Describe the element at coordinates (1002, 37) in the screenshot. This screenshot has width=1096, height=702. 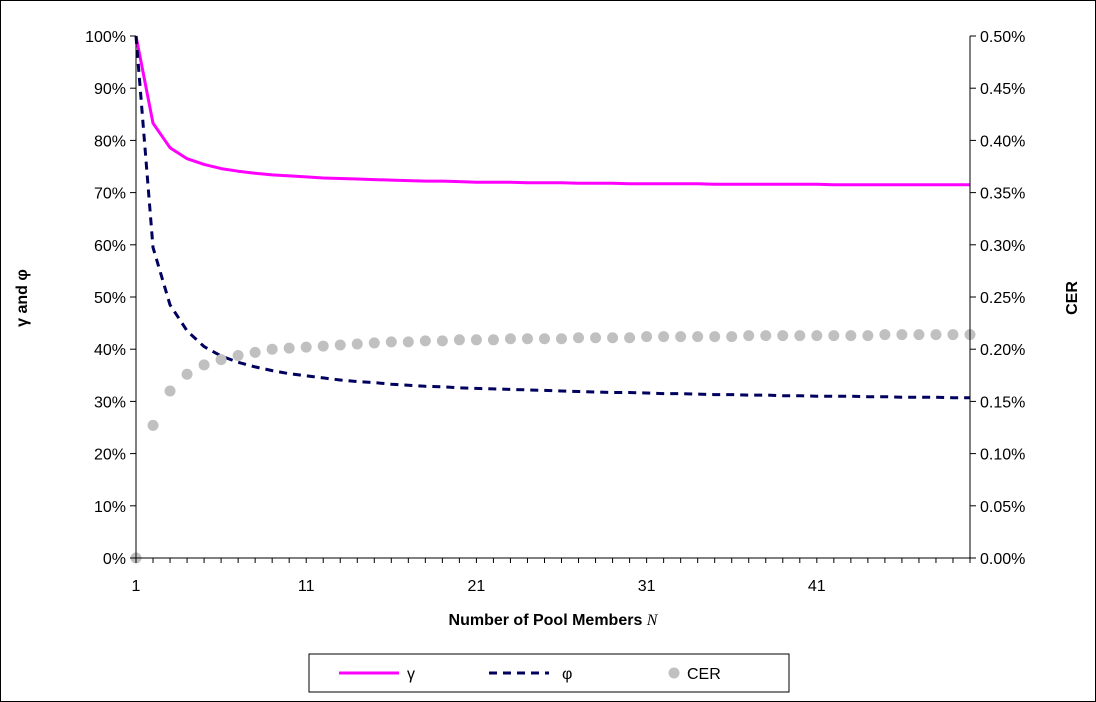
I see `y-right-tick-label: 0.50%` at that location.